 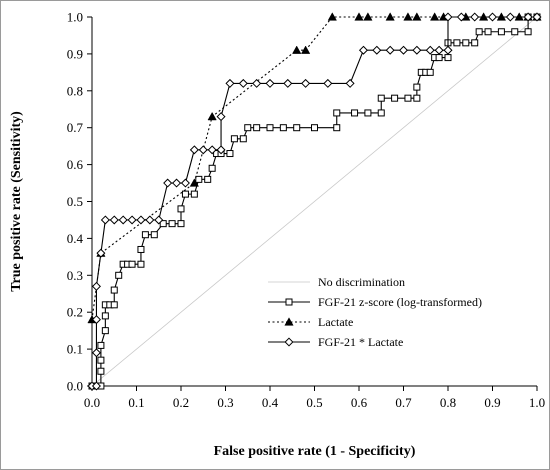 I want to click on x-tick-label: 0.1, so click(x=136, y=402).